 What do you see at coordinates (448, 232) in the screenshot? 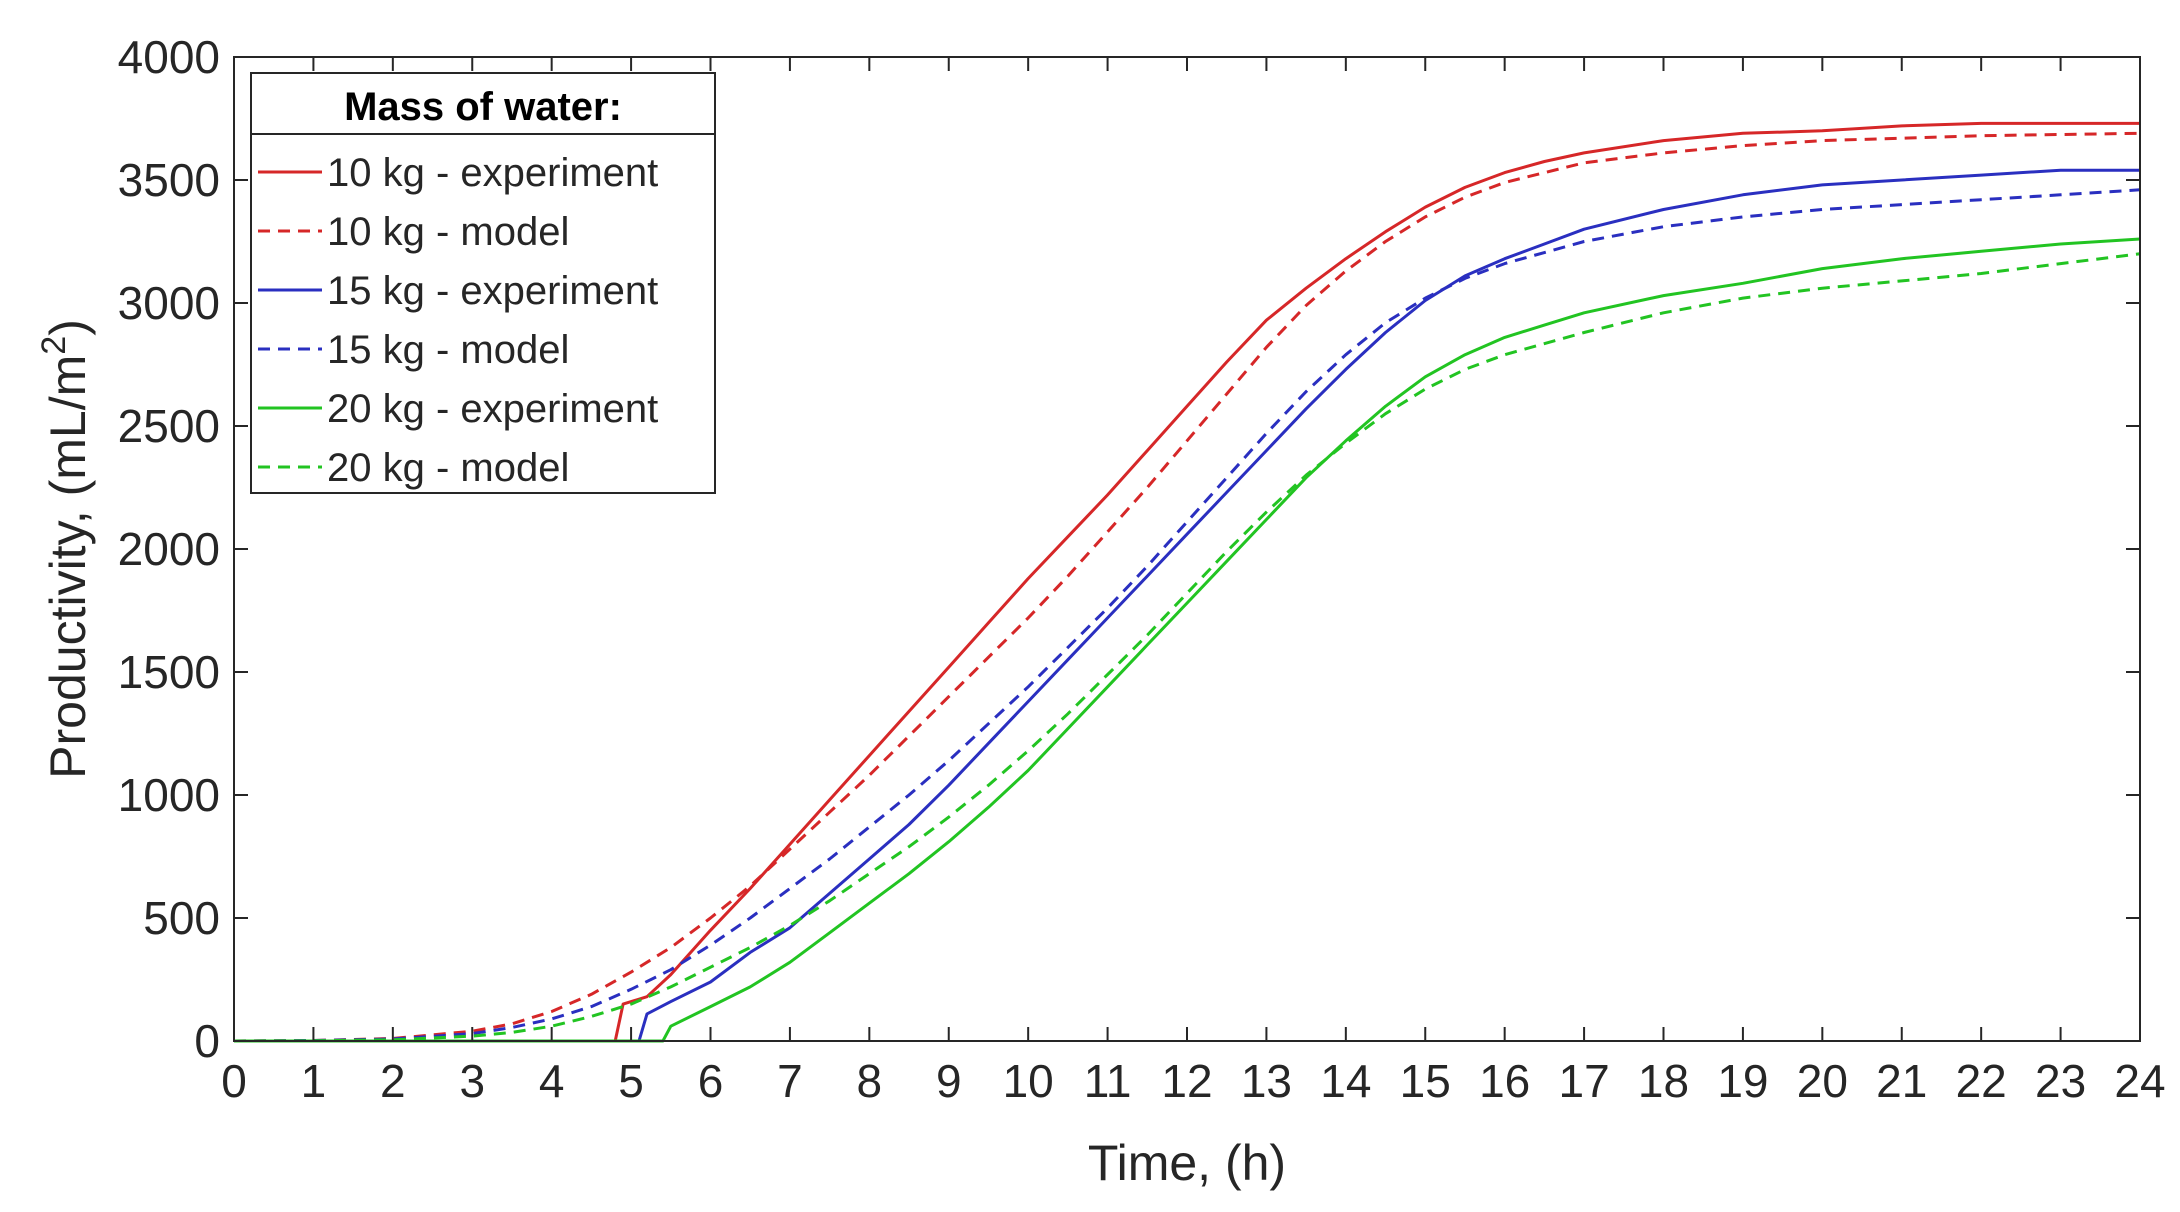
I see `legend-label-10-kg-model: 10 kg - model` at bounding box center [448, 232].